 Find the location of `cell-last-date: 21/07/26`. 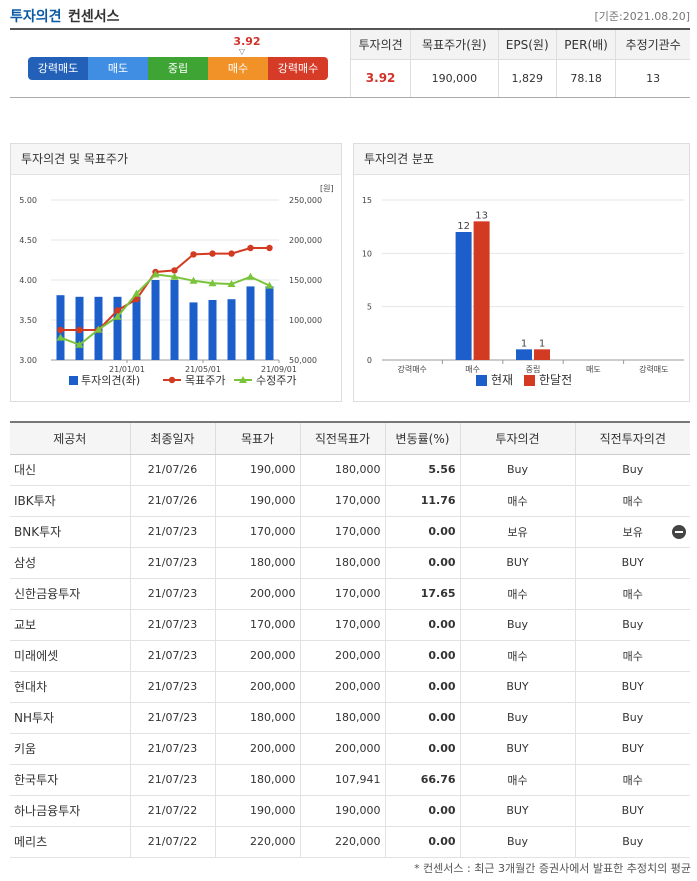

cell-last-date: 21/07/26 is located at coordinates (172, 470).